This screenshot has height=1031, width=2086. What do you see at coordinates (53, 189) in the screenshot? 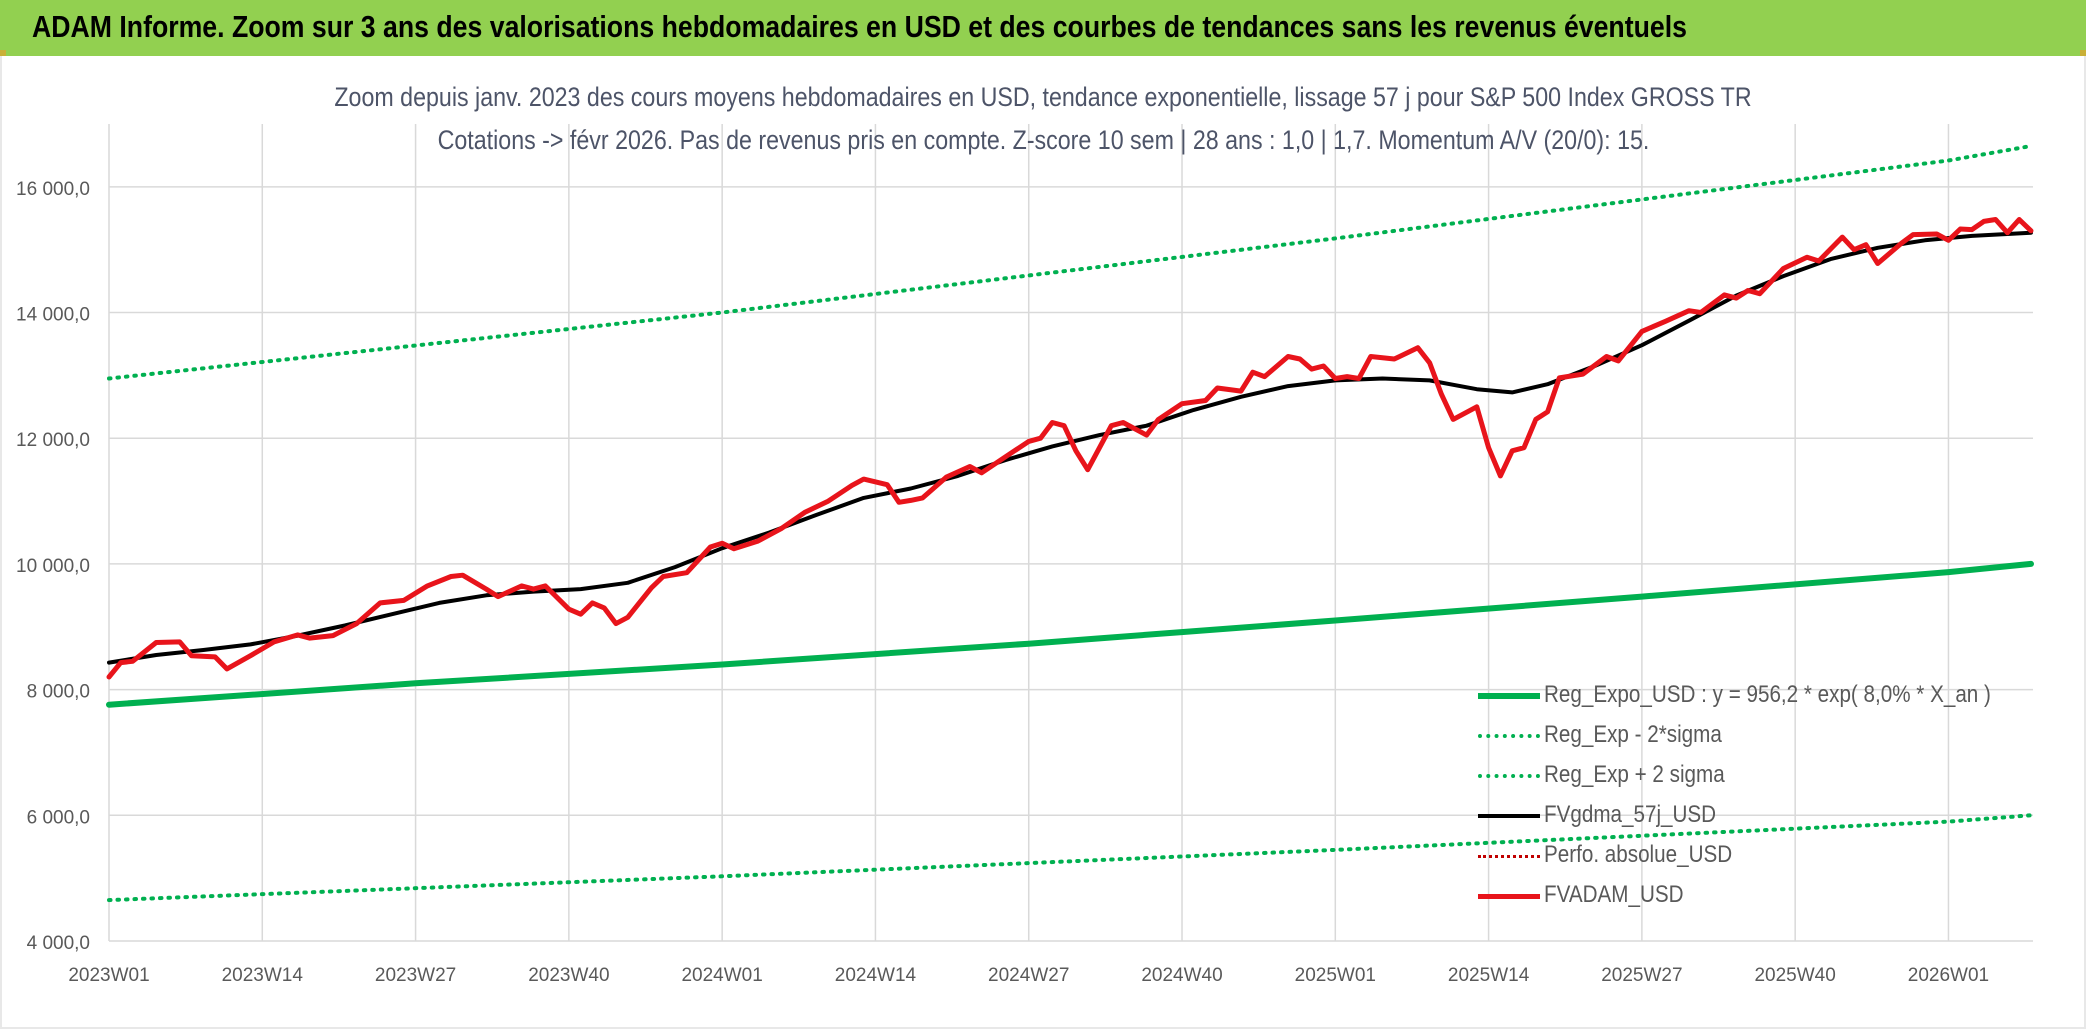
I see `y-tick-label: 16 000,0` at bounding box center [53, 189].